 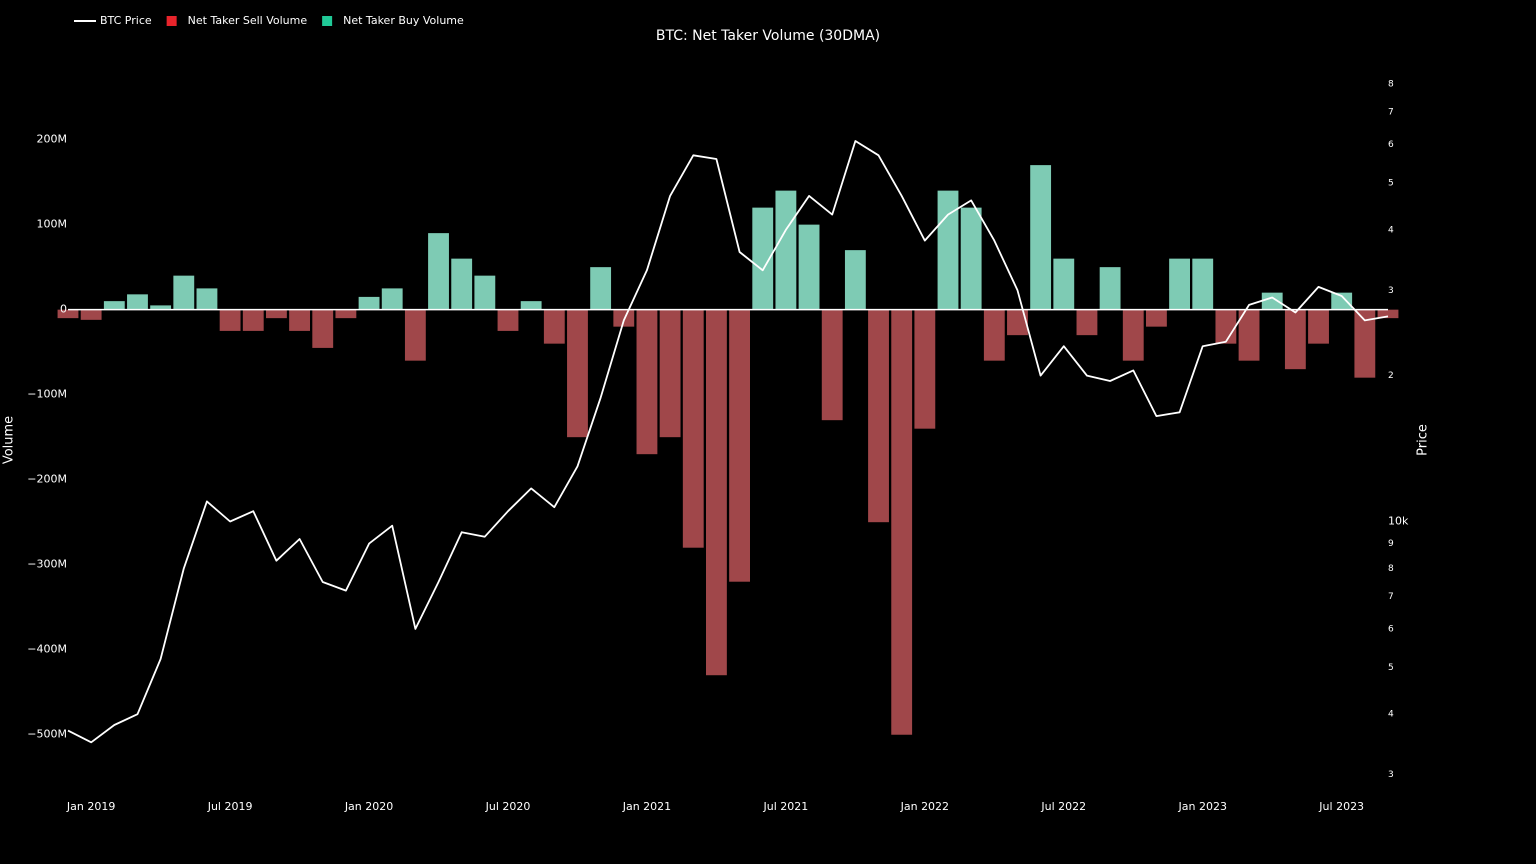 What do you see at coordinates (1341, 806) in the screenshot?
I see `x-tick-label: Jul 2023` at bounding box center [1341, 806].